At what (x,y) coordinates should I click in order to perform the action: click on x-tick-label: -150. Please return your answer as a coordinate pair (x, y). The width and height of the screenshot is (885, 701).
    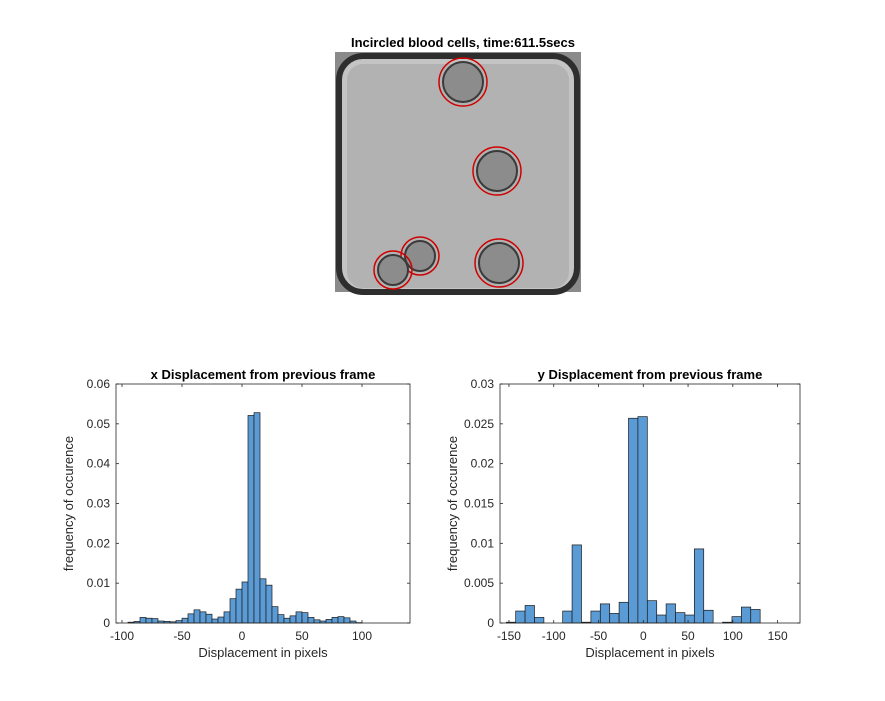
    Looking at the image, I should click on (509, 636).